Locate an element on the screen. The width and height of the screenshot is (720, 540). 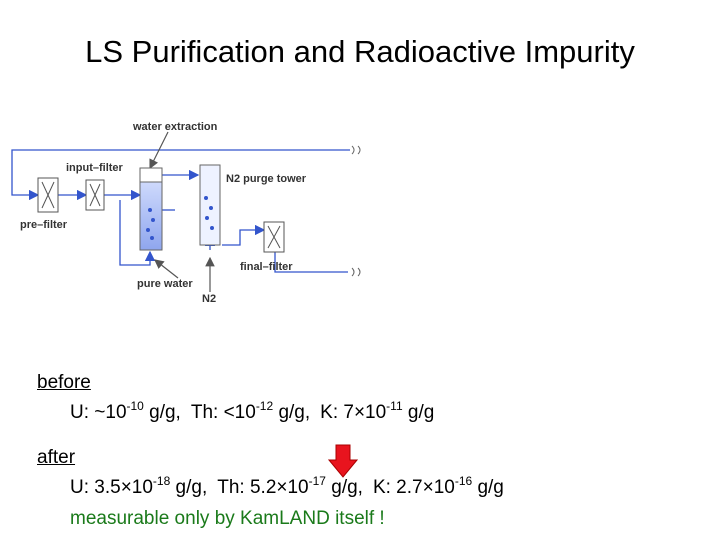
label-n2: N2 is located at coordinates (209, 299).